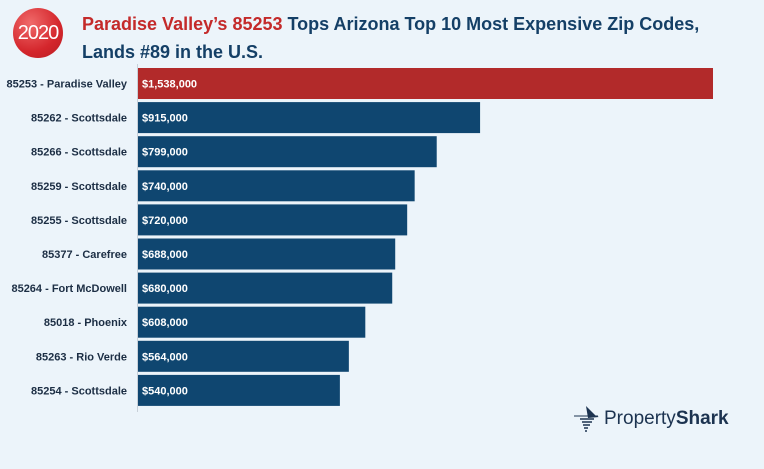 Image resolution: width=764 pixels, height=469 pixels. What do you see at coordinates (165, 119) in the screenshot?
I see `value-label: $915,000` at bounding box center [165, 119].